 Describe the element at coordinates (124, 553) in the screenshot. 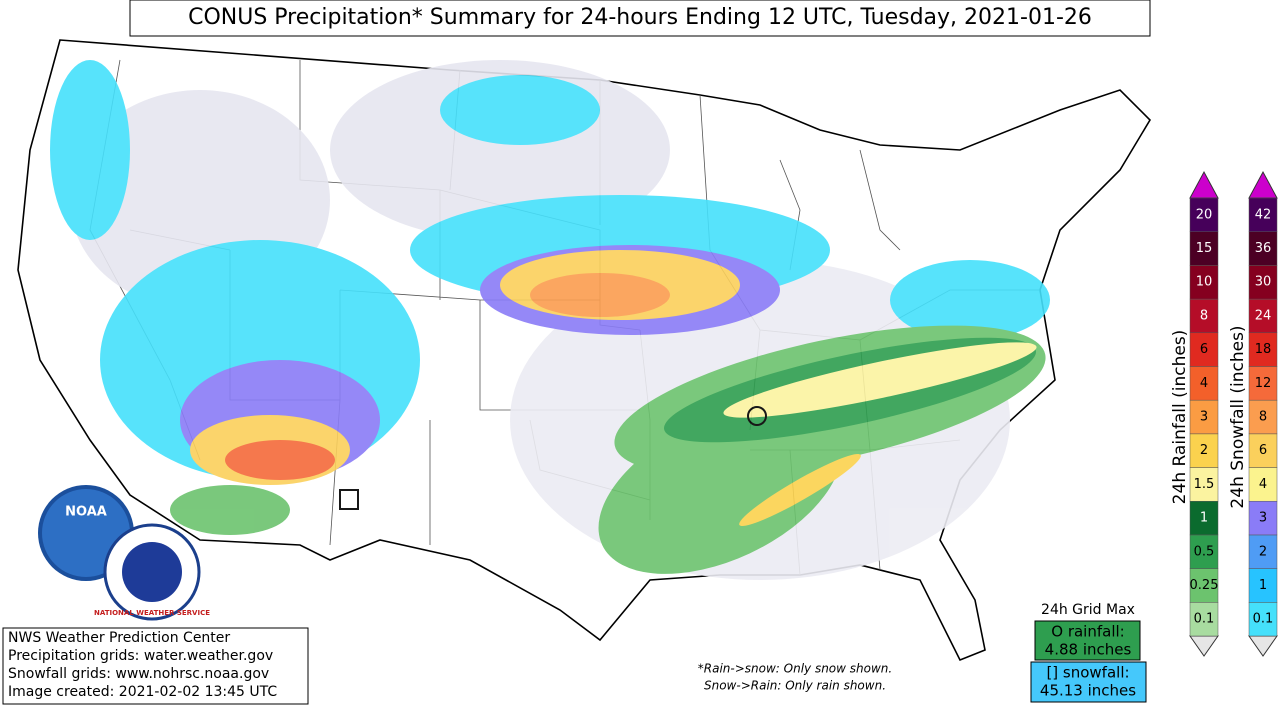

I see `noaa-logo: NOAA NATIONAL WEATHER SERVICE` at that location.